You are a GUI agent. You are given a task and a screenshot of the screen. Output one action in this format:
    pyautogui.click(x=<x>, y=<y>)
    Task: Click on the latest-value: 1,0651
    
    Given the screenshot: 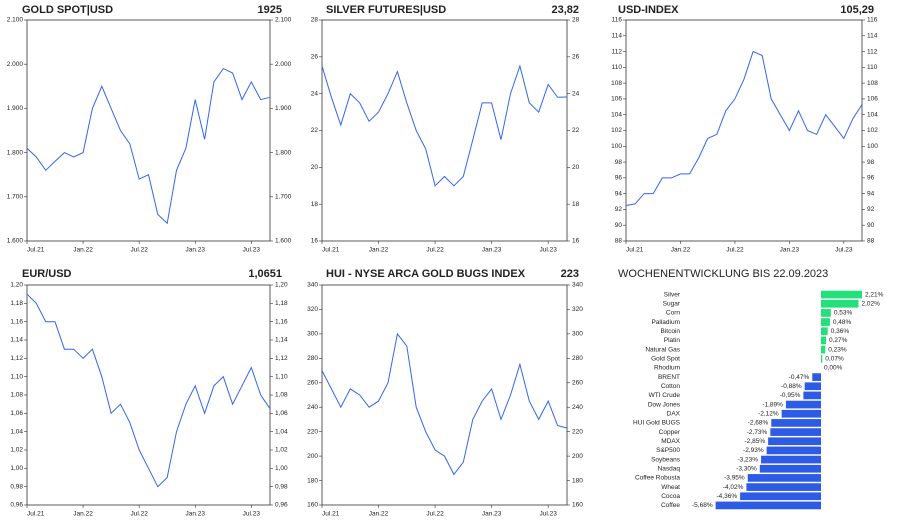 What is the action you would take?
    pyautogui.click(x=265, y=274)
    